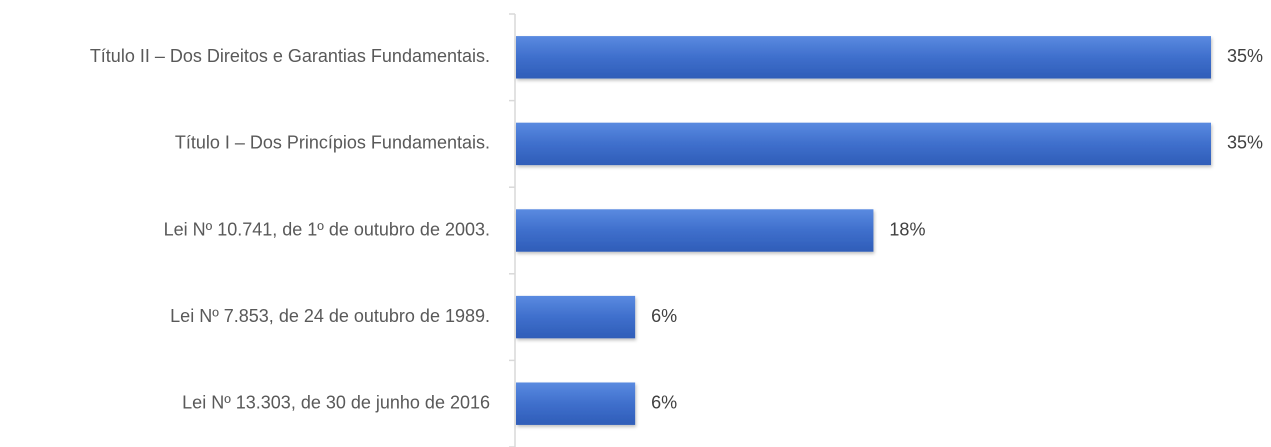 The image size is (1271, 447). Describe the element at coordinates (332, 143) in the screenshot. I see `category-label: Título I – Dos Princípios Fundamentais.` at that location.